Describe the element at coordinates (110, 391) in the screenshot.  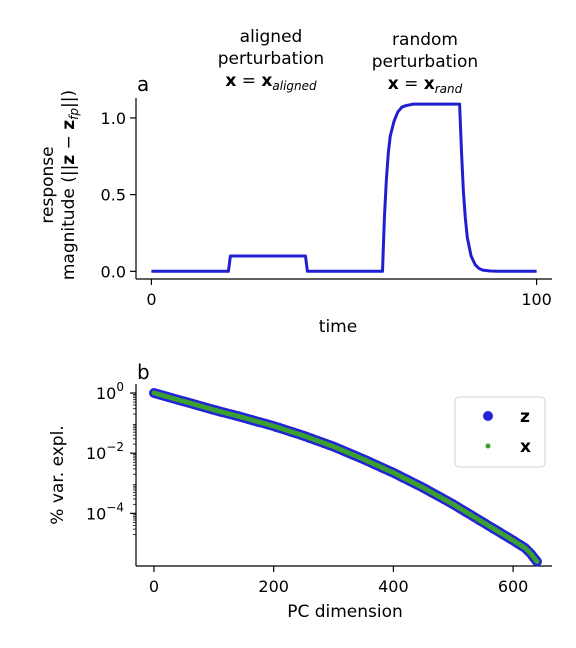
I see `y-tick-label: 10⁰` at that location.